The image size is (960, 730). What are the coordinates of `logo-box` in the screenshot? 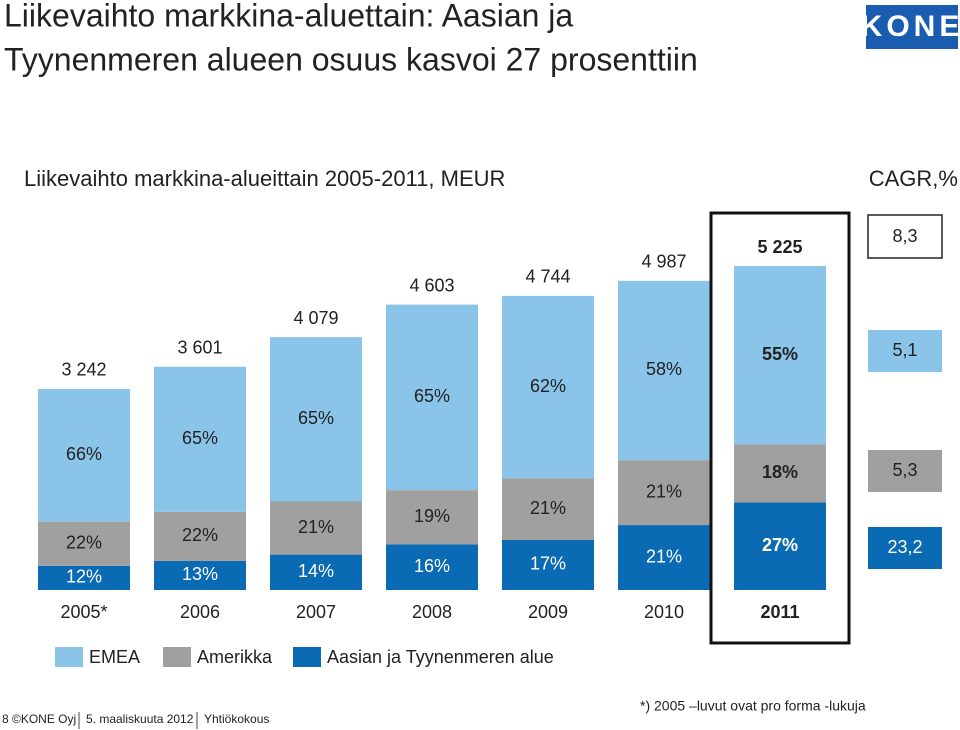 It's located at (912, 27).